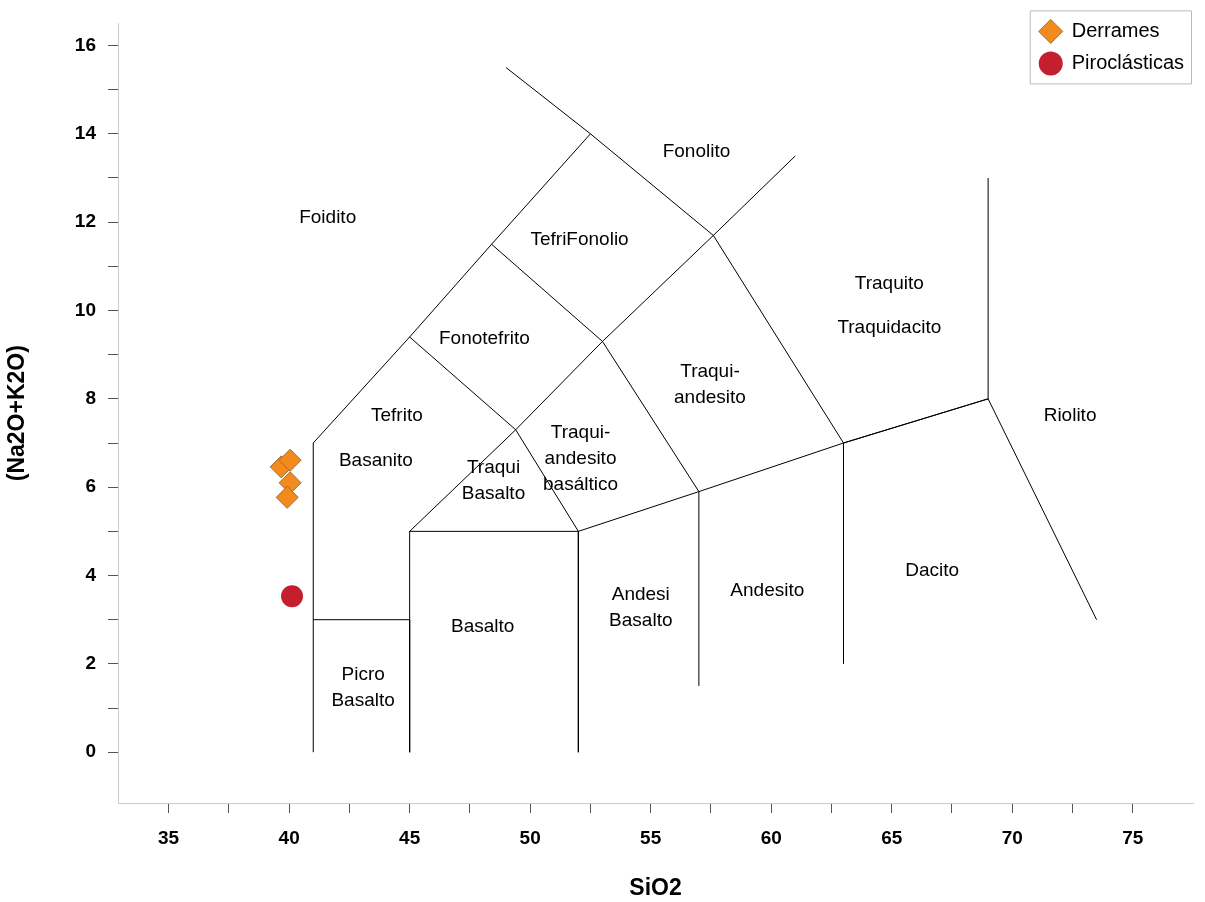 This screenshot has width=1205, height=902. Describe the element at coordinates (397, 414) in the screenshot. I see `annotation: Tefrito` at that location.